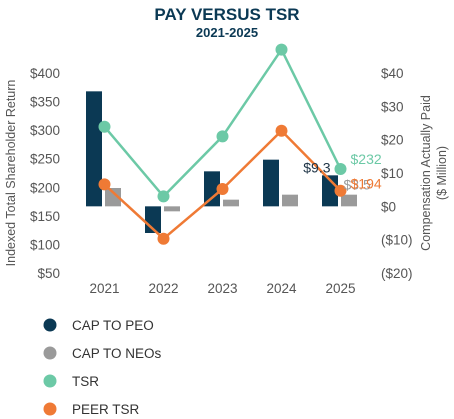 The width and height of the screenshot is (454, 419). Describe the element at coordinates (45, 244) in the screenshot. I see `y-left-tick-label: $100` at that location.